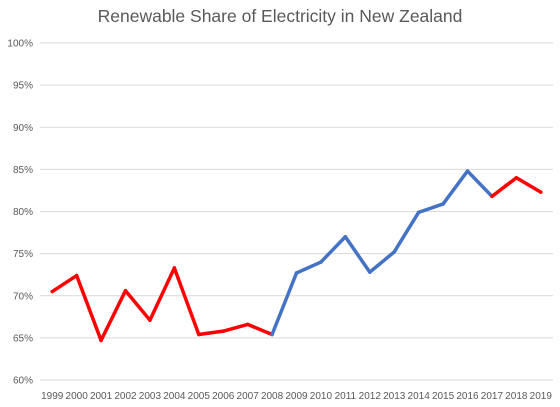  Describe the element at coordinates (248, 396) in the screenshot. I see `x-tick-label: 2007` at that location.